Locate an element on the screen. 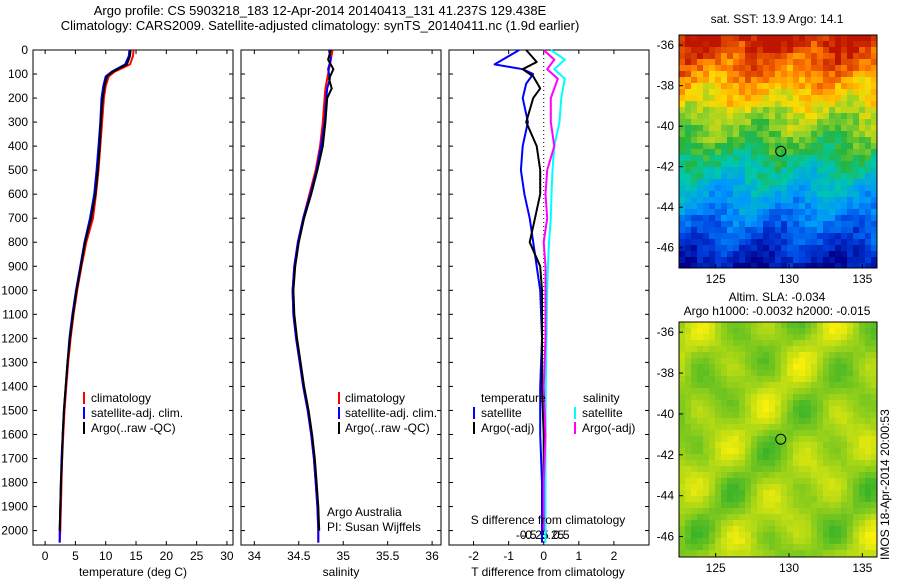 The width and height of the screenshot is (900, 580). s-tick-label: -0.5 is located at coordinates (526, 535).